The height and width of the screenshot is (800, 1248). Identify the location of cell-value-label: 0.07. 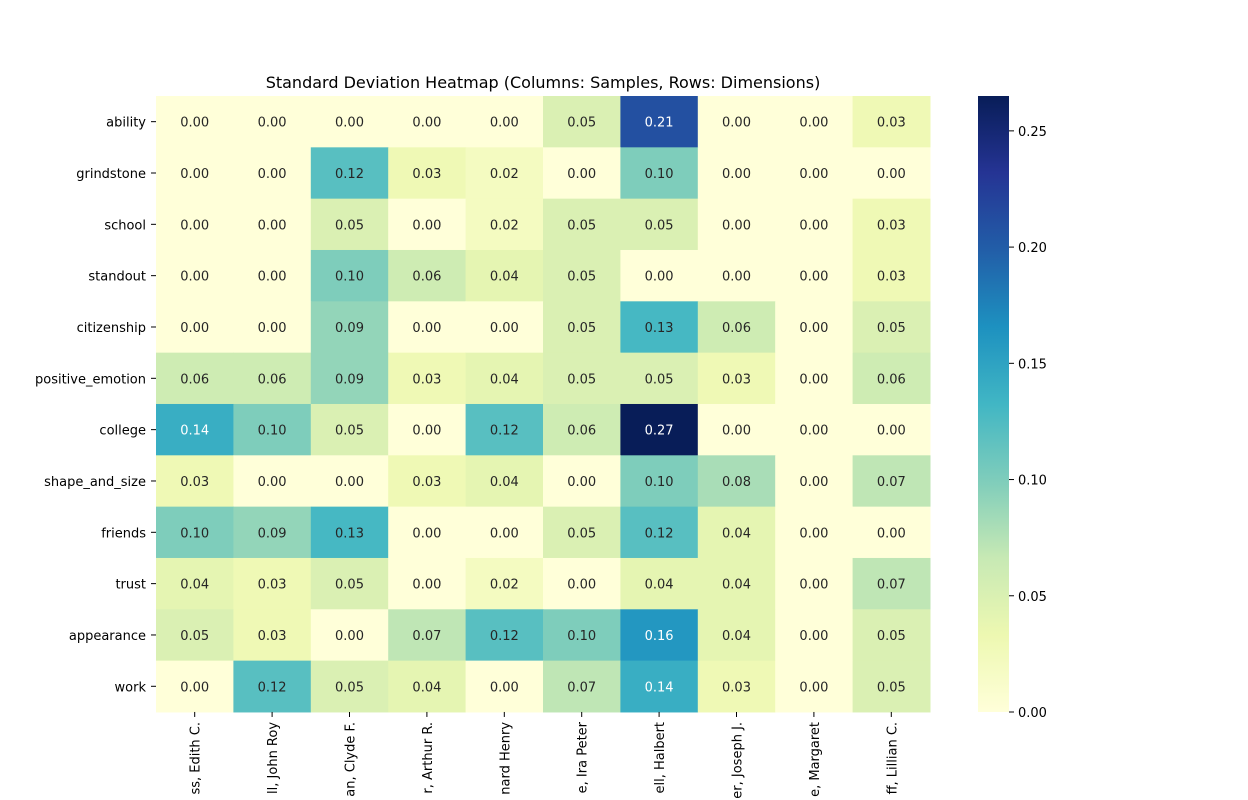
(891, 482).